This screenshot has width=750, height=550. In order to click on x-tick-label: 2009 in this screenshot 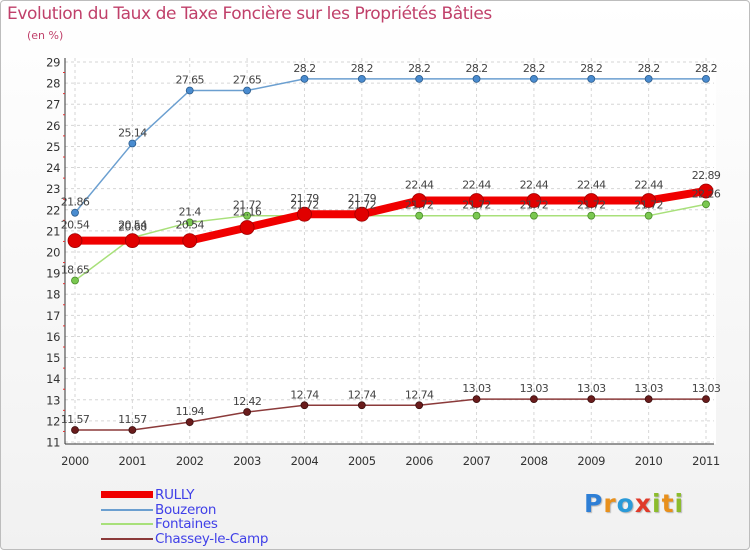, I will do `click(591, 461)`.